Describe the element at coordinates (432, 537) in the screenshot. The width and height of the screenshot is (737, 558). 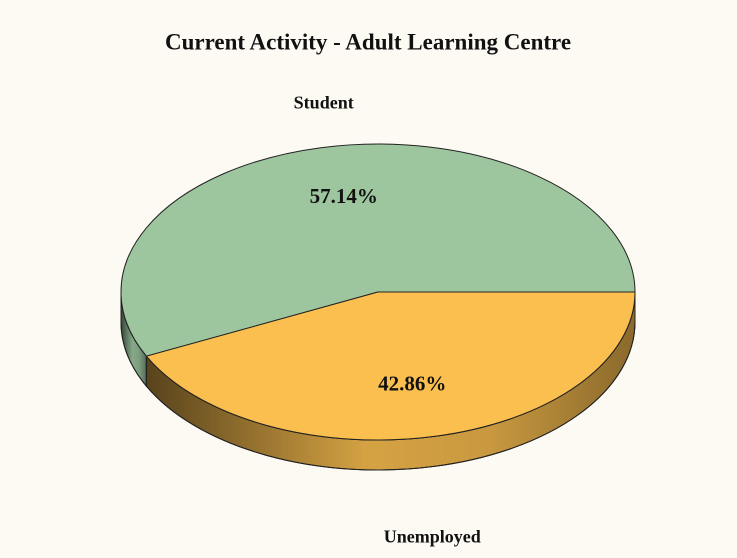
I see `category-label: Unemployed` at that location.